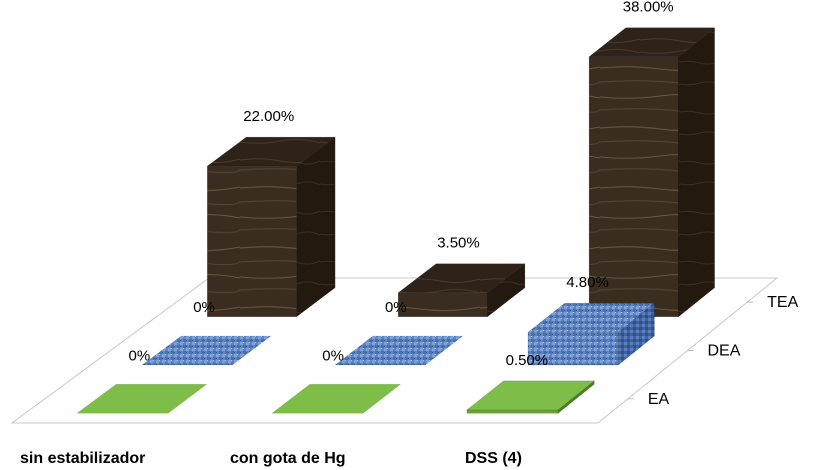  I want to click on data-label: 0.50%, so click(527, 360).